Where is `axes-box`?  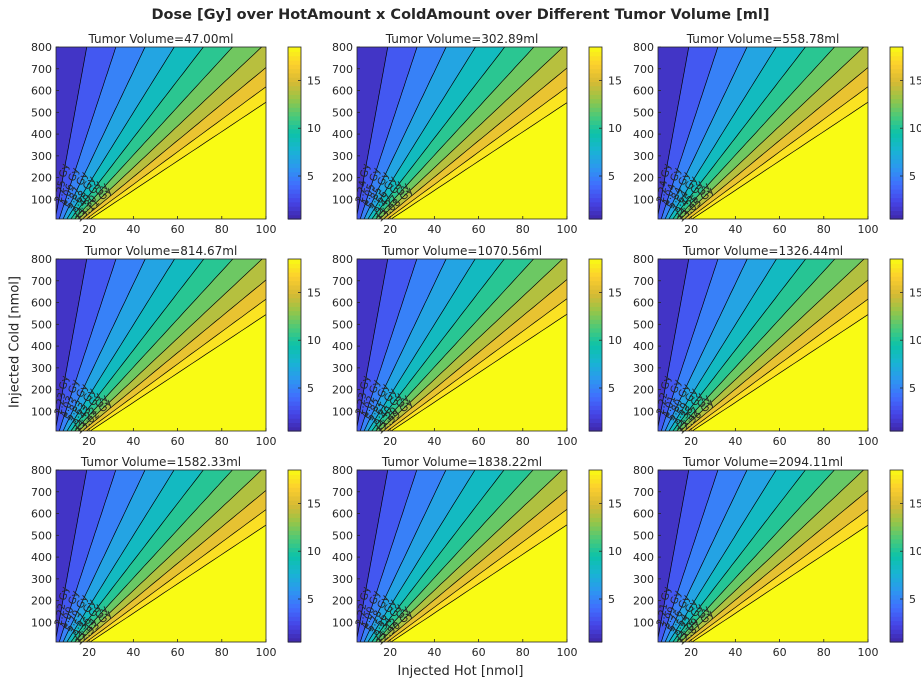
axes-box is located at coordinates (462, 556).